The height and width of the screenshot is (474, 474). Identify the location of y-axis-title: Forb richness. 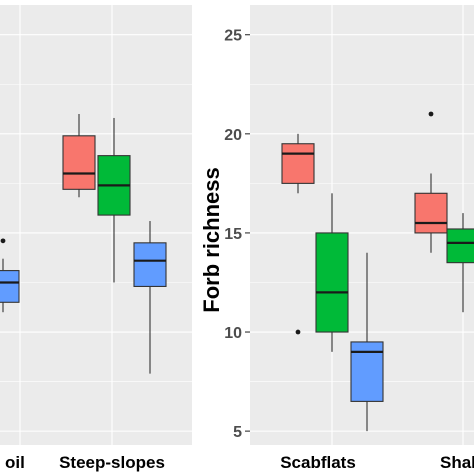
(211, 239).